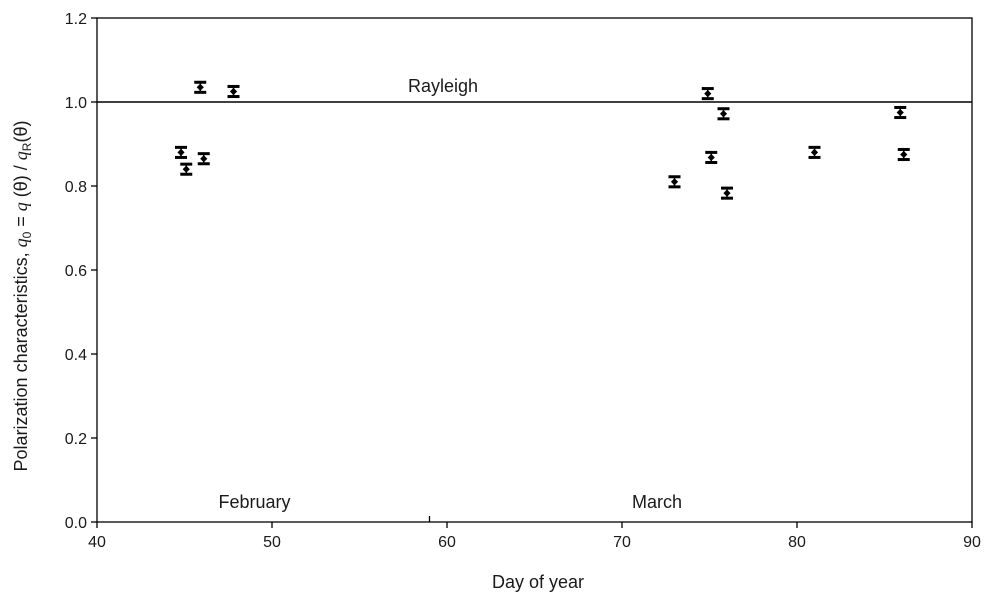  Describe the element at coordinates (538, 582) in the screenshot. I see `x-axis-title: Day of year` at that location.